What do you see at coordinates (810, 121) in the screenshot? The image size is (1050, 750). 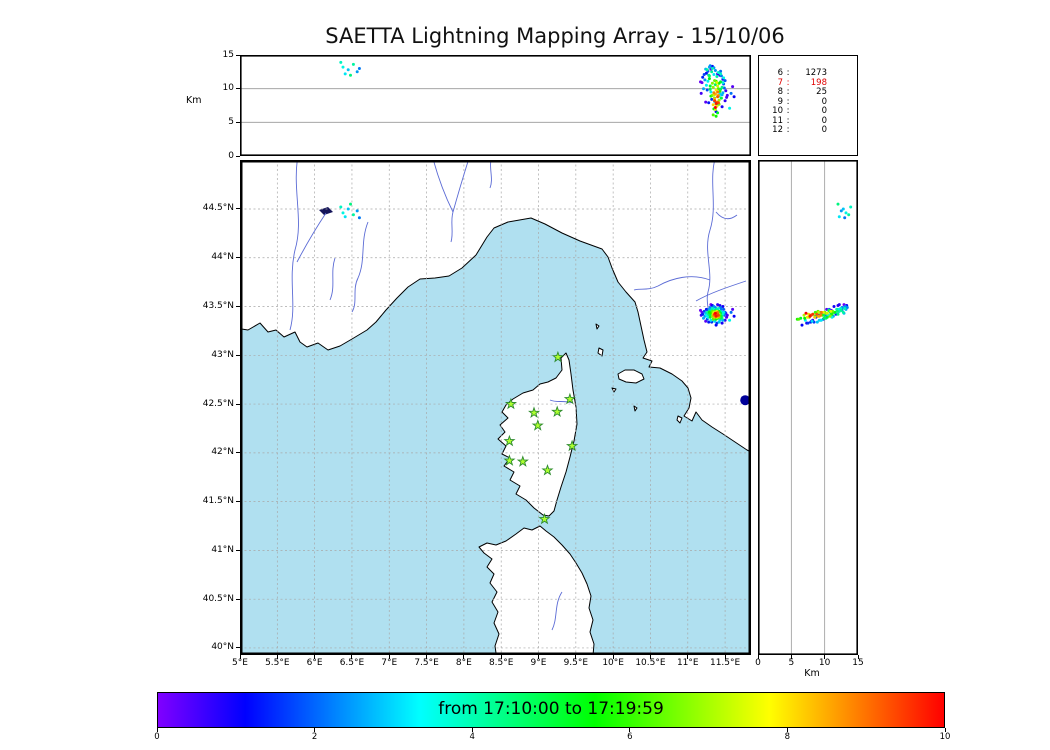 I see `station-count-row: 11: 0` at bounding box center [810, 121].